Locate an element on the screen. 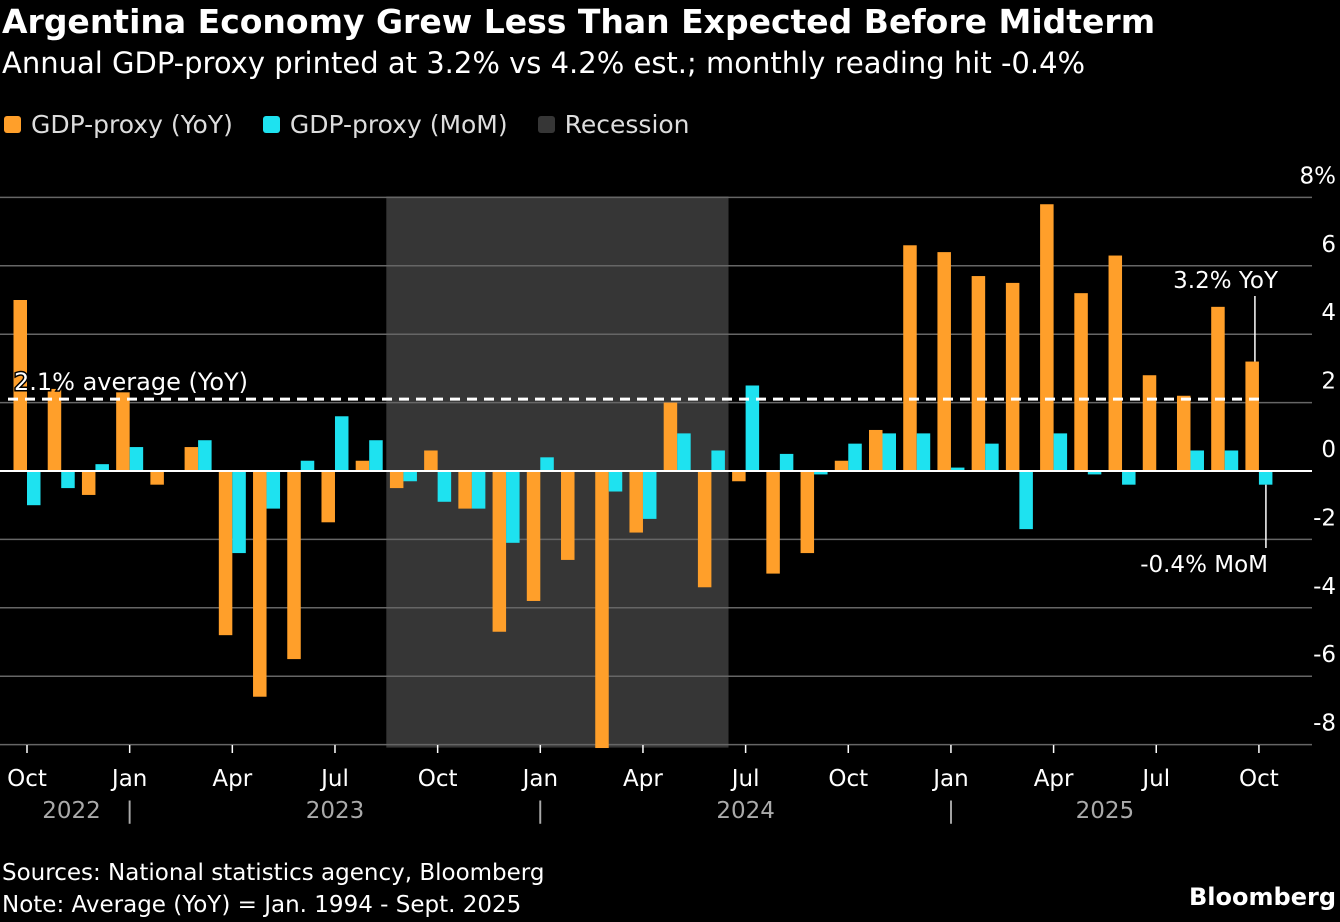  y-tick-label: 8% is located at coordinates (1318, 176).